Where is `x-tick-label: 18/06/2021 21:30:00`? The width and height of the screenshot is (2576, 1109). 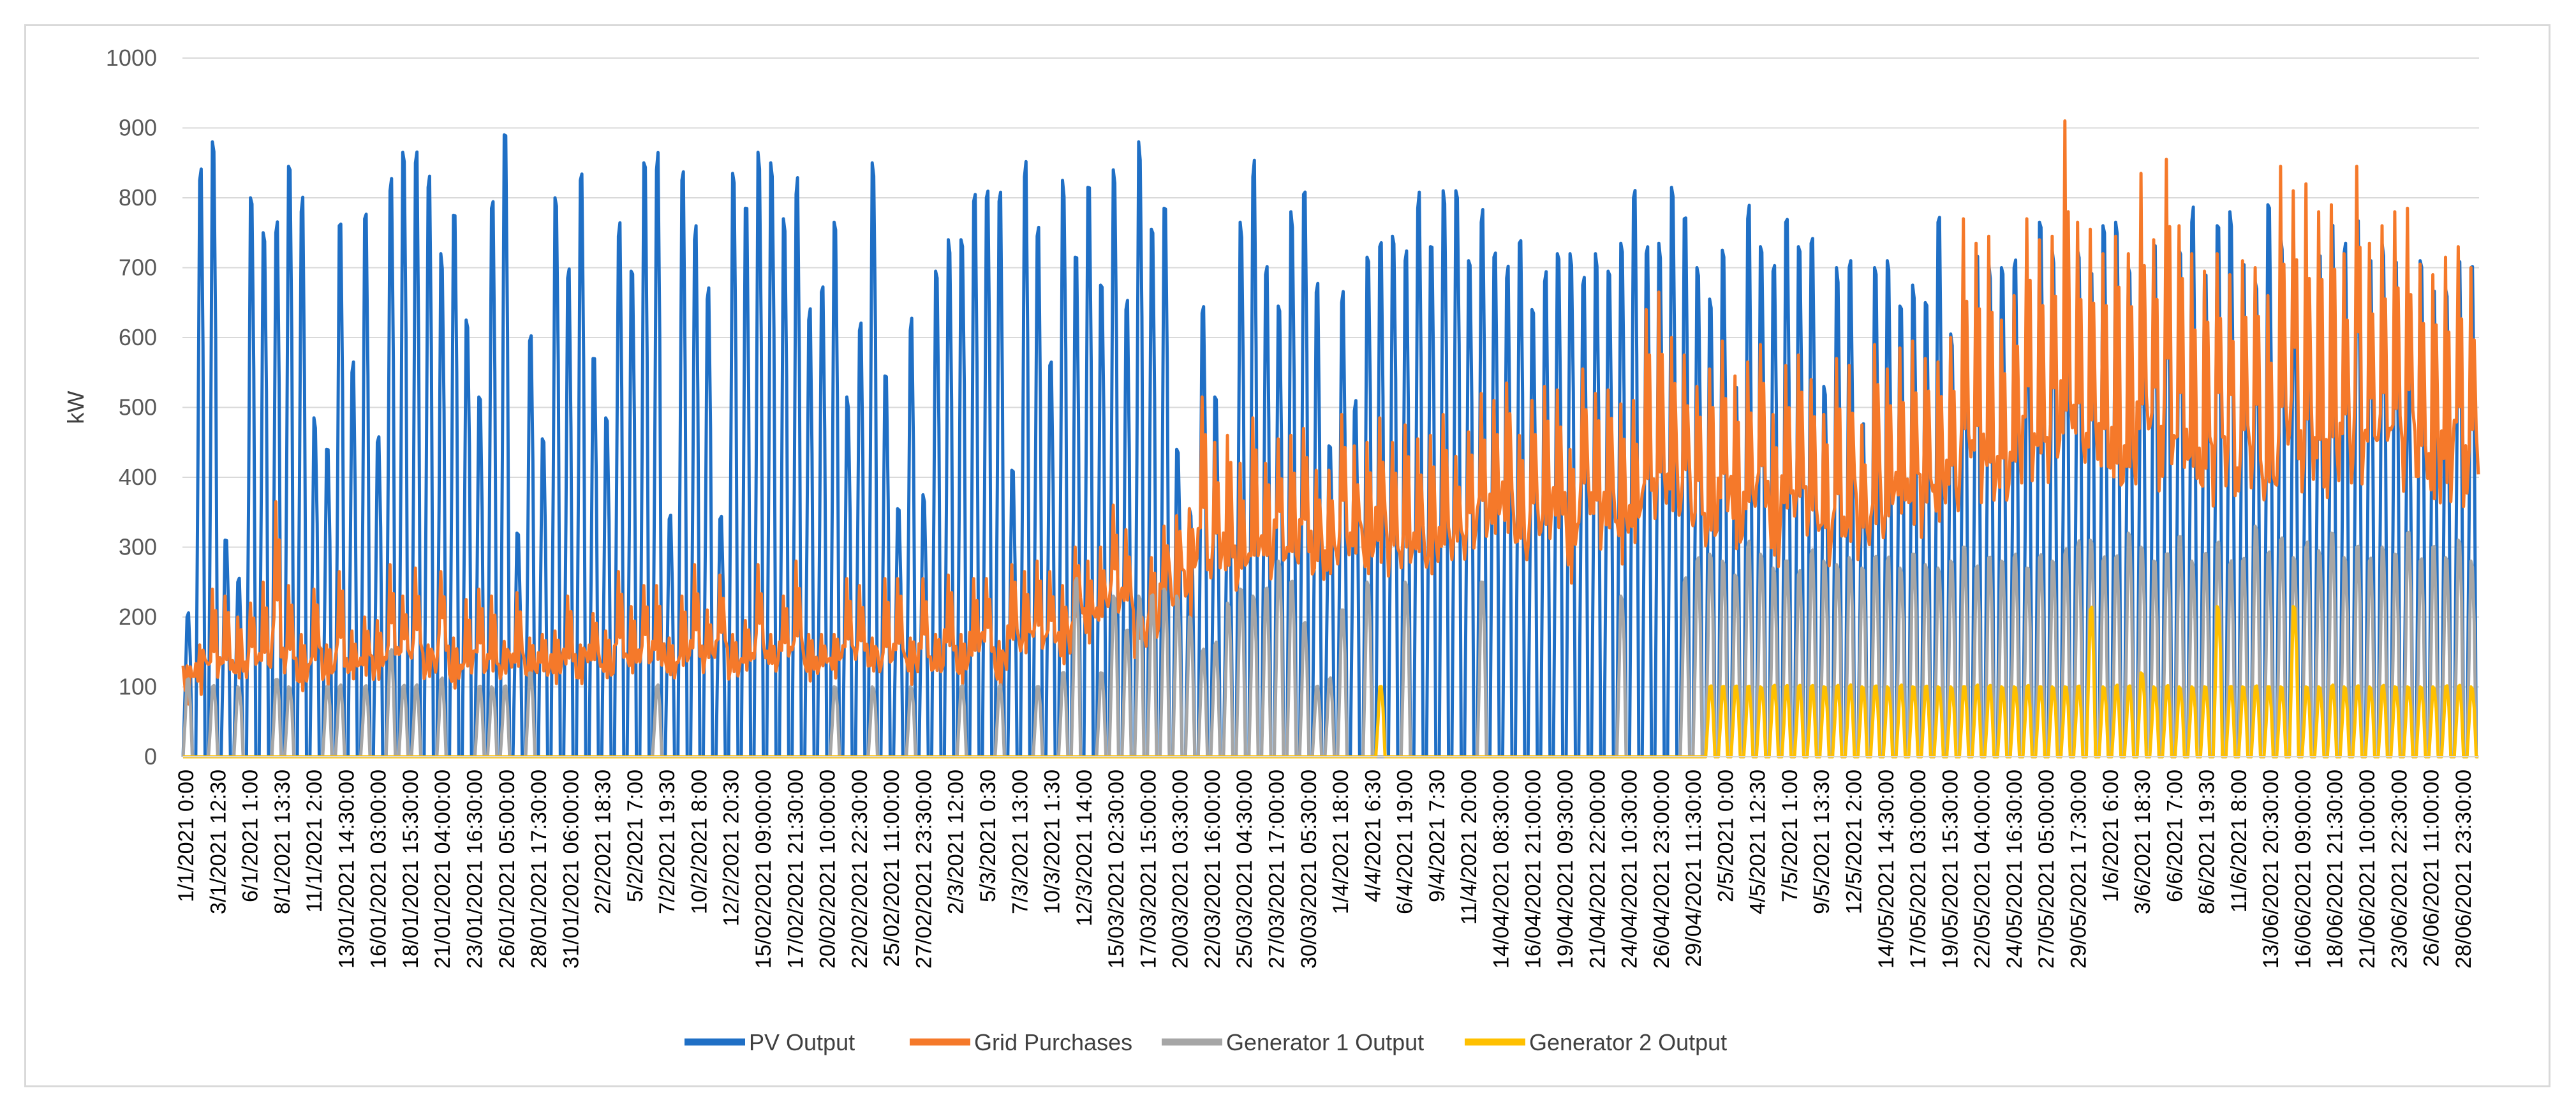
x-tick-label: 18/06/2021 21:30:00 is located at coordinates (2335, 870).